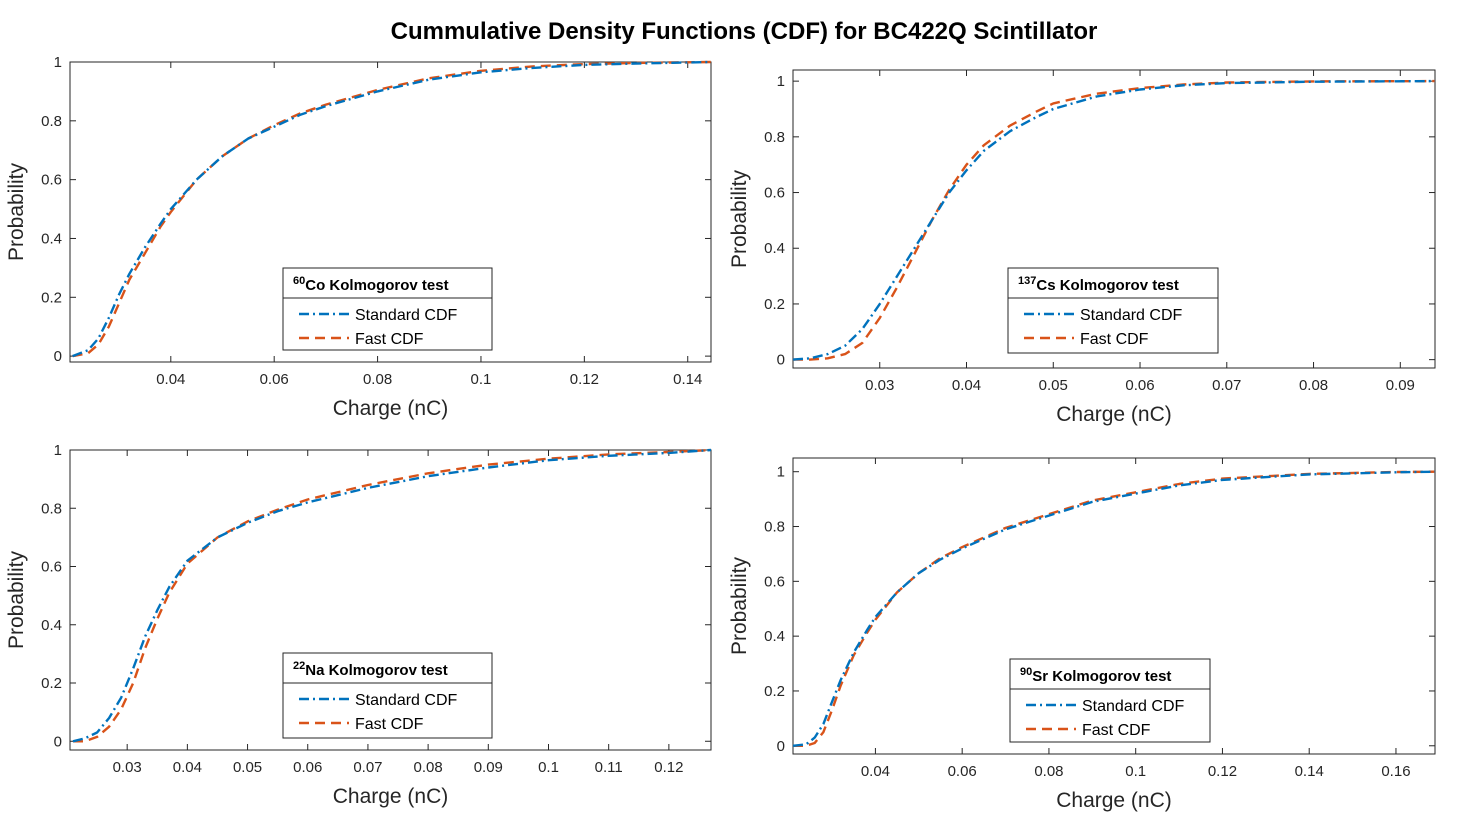 The image size is (1458, 830). I want to click on legend-title: 60Co Kolmogorov test, so click(371, 284).